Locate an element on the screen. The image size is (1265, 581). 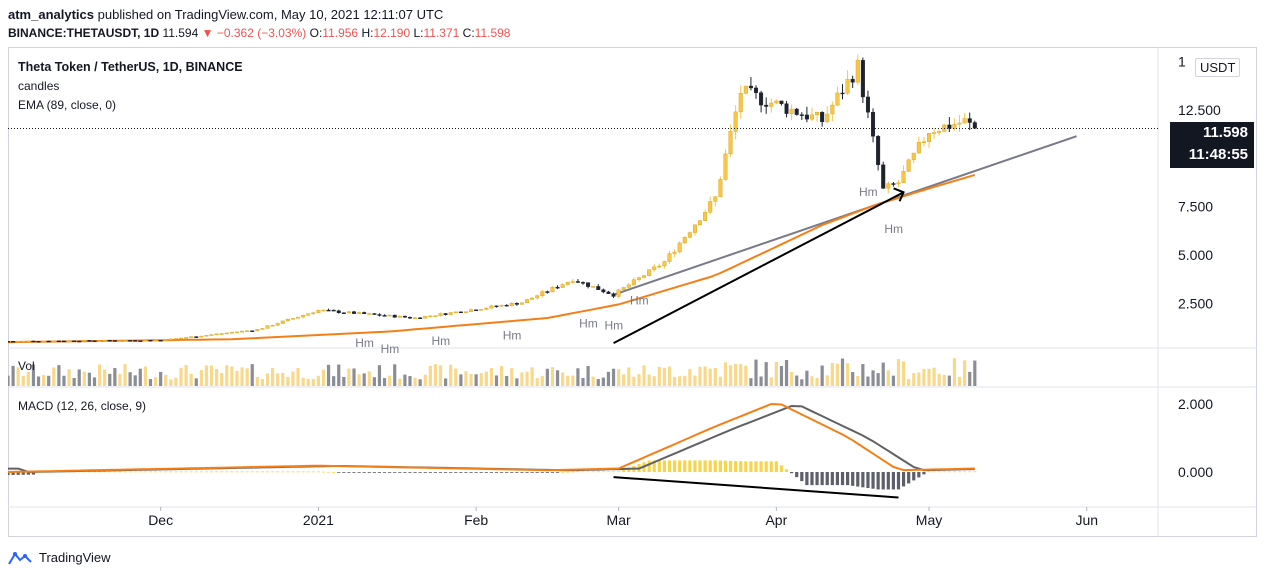
open-label: O: is located at coordinates (316, 33).